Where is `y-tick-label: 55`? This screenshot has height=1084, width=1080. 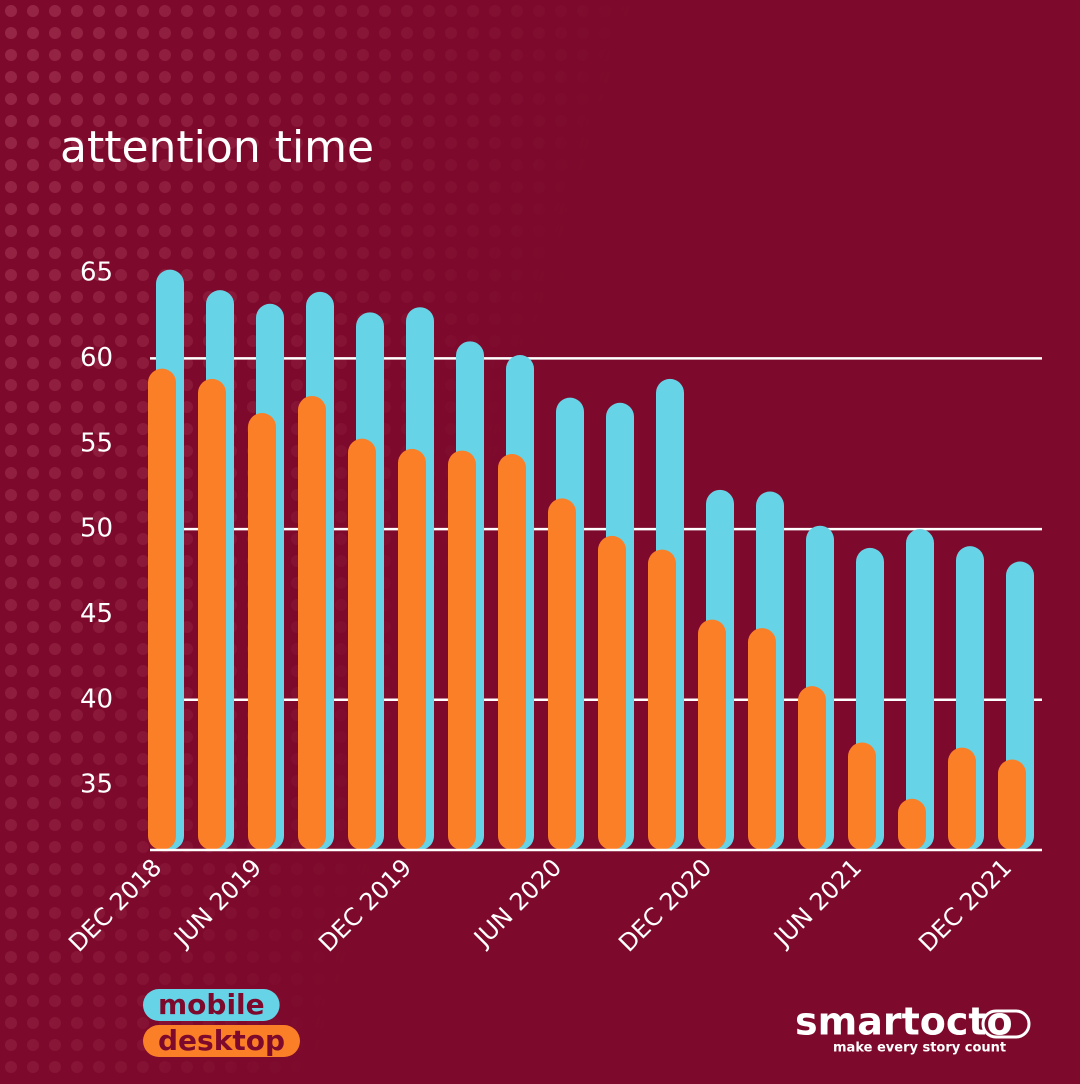 y-tick-label: 55 is located at coordinates (96, 443).